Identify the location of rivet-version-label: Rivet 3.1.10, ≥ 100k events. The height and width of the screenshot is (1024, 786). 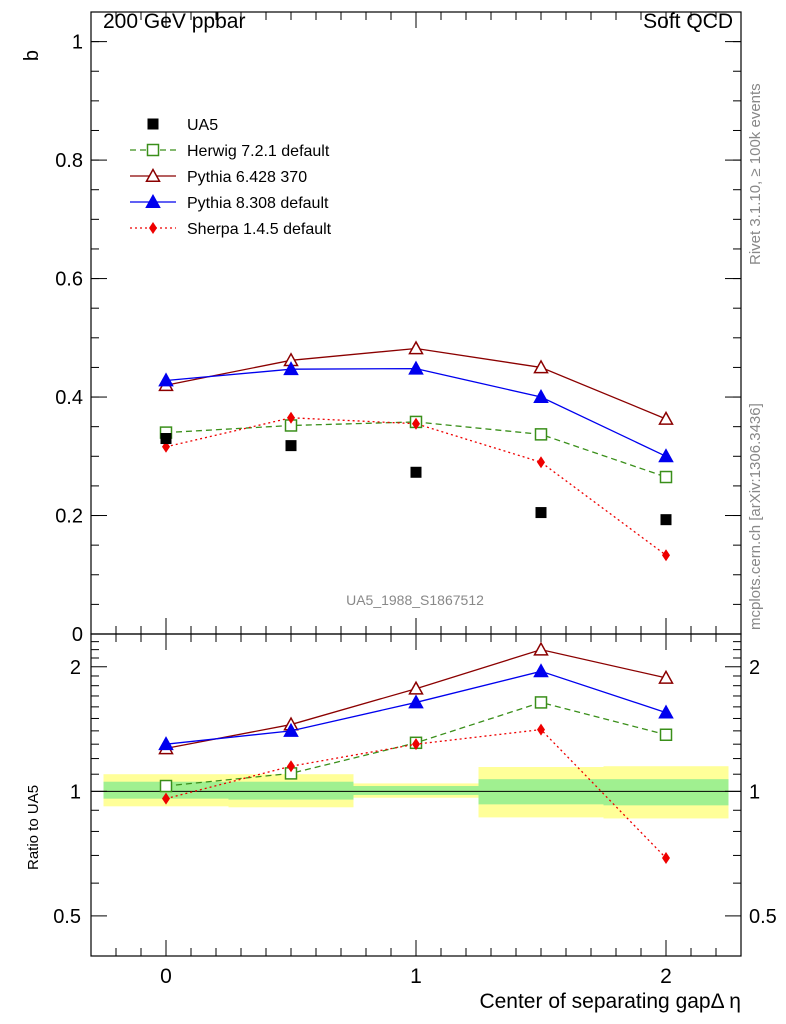
(755, 174).